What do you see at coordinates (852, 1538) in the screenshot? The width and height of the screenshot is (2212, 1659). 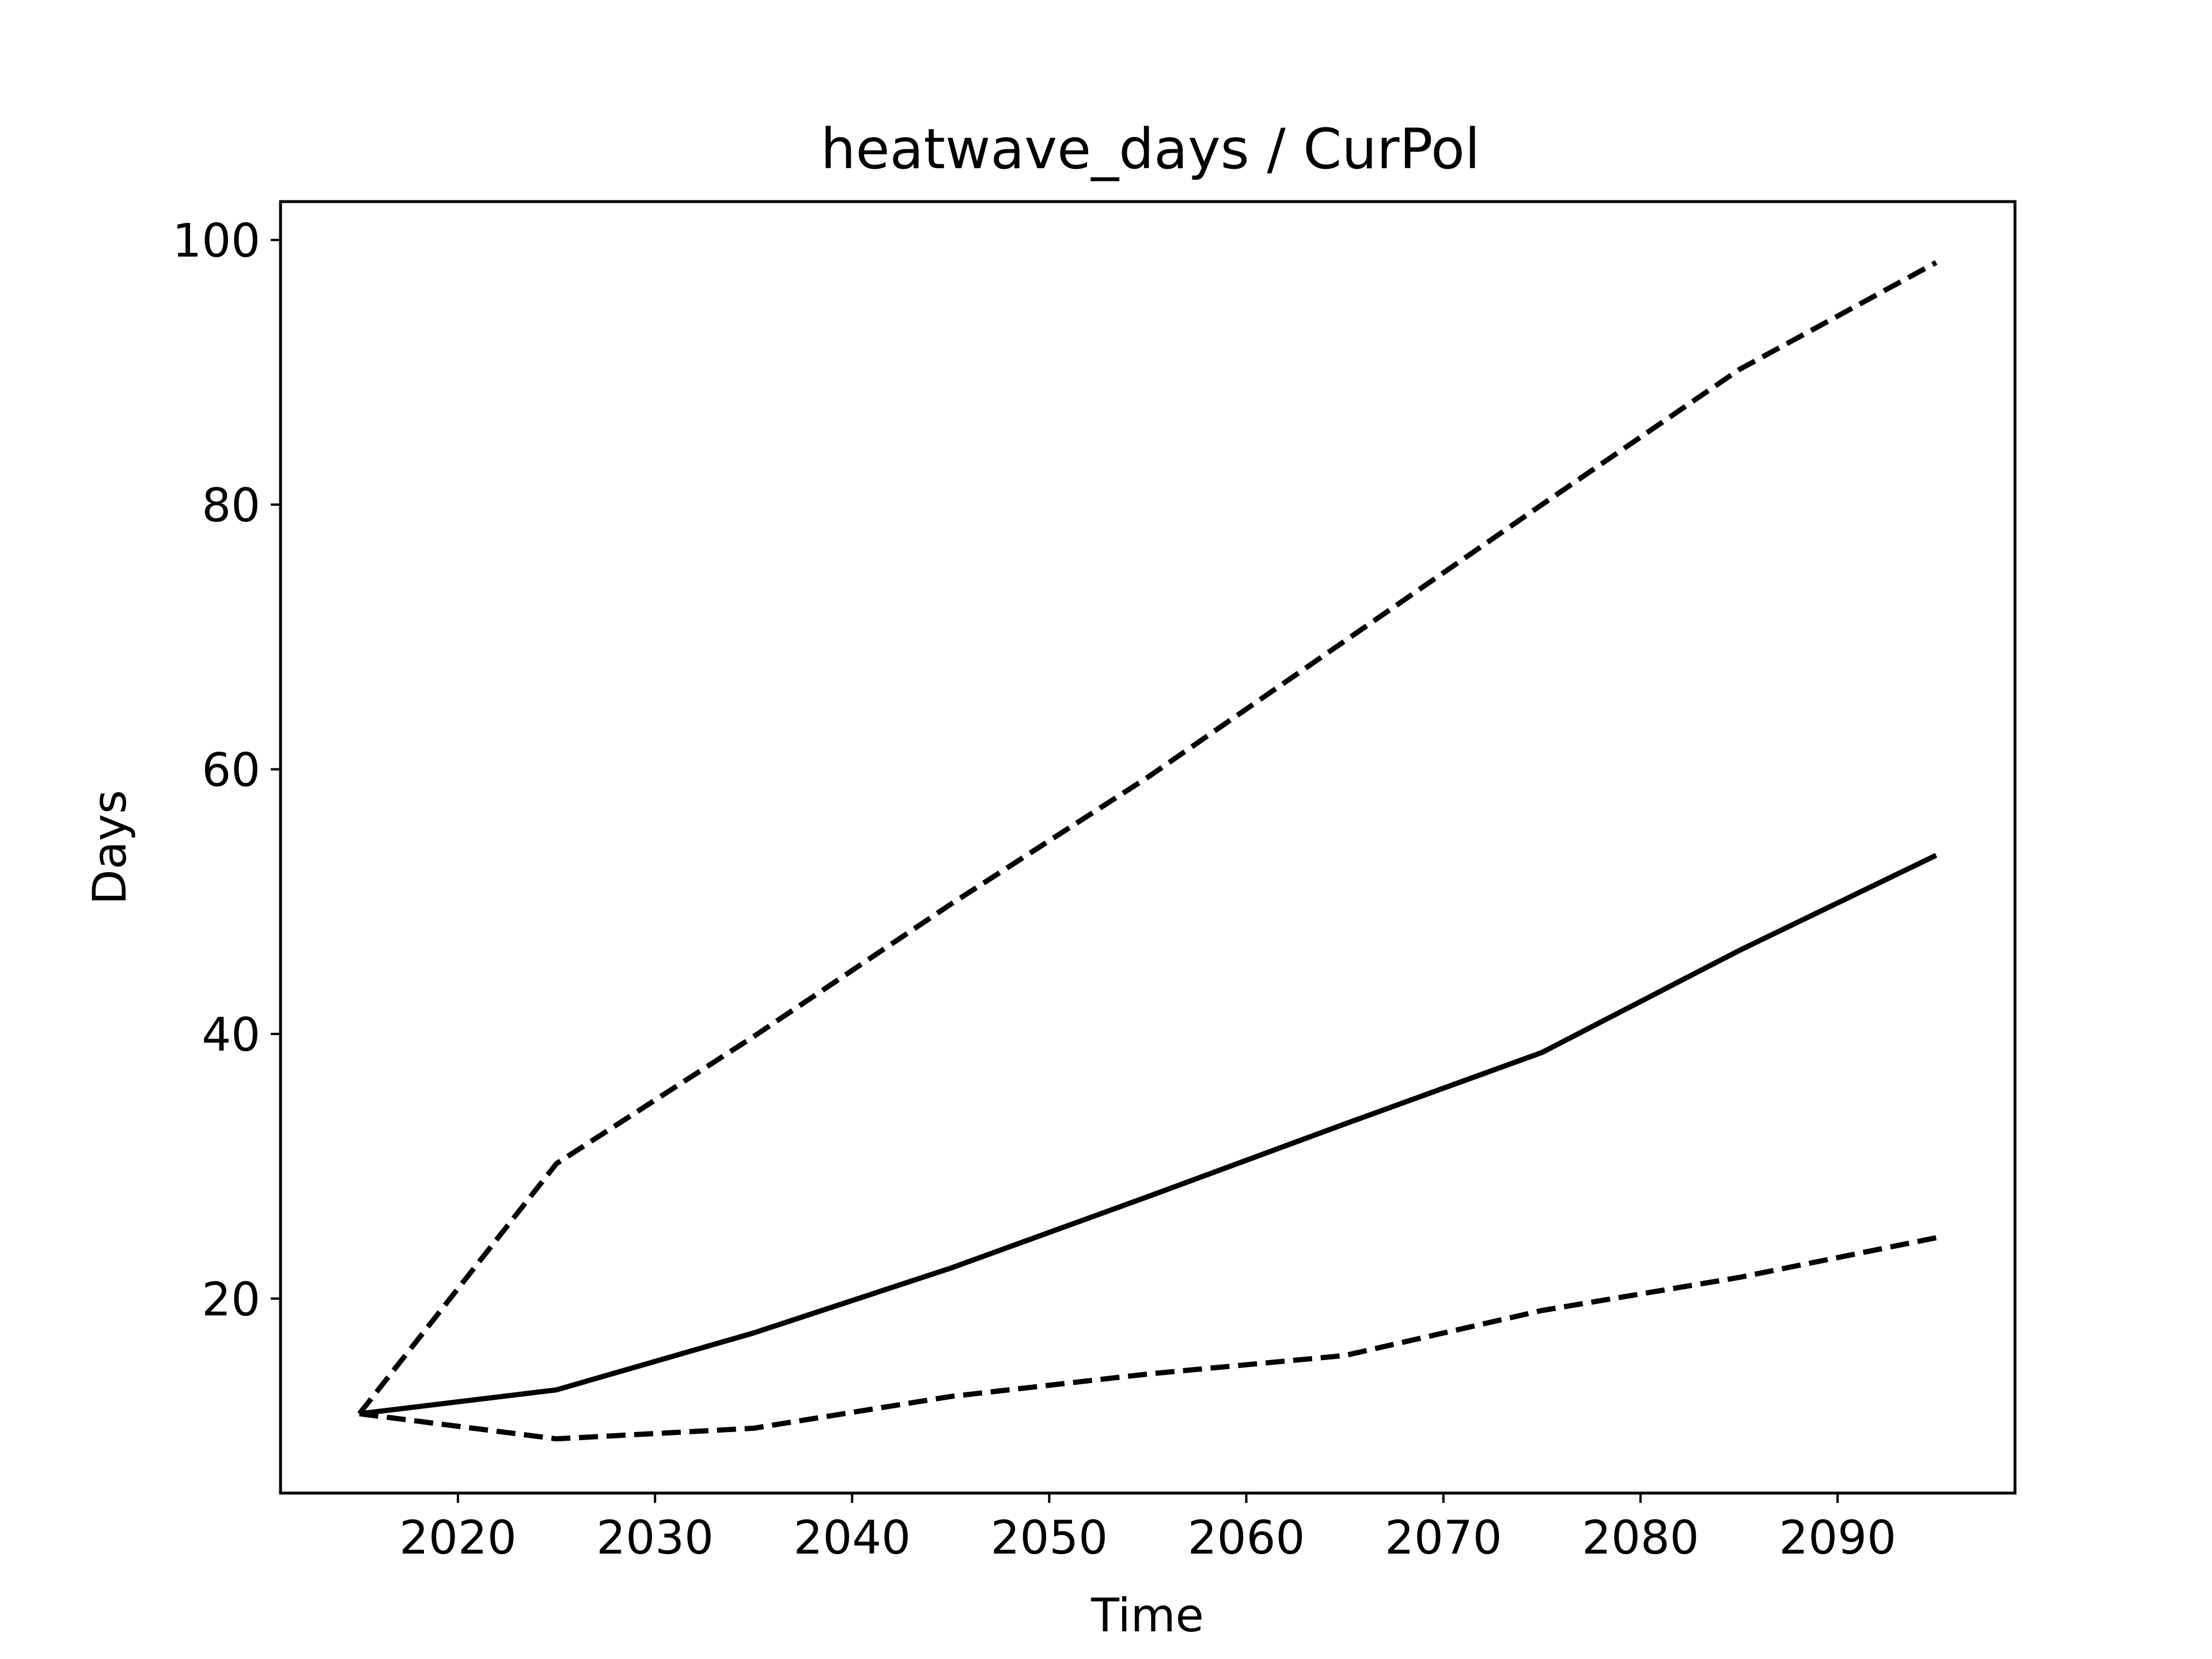 I see `x-tick-label: 2040` at bounding box center [852, 1538].